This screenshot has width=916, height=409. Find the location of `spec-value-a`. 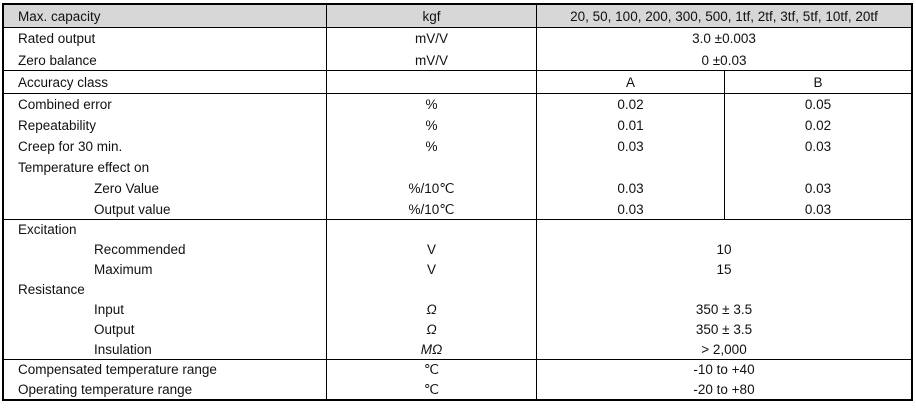

spec-value-a is located at coordinates (630, 167).